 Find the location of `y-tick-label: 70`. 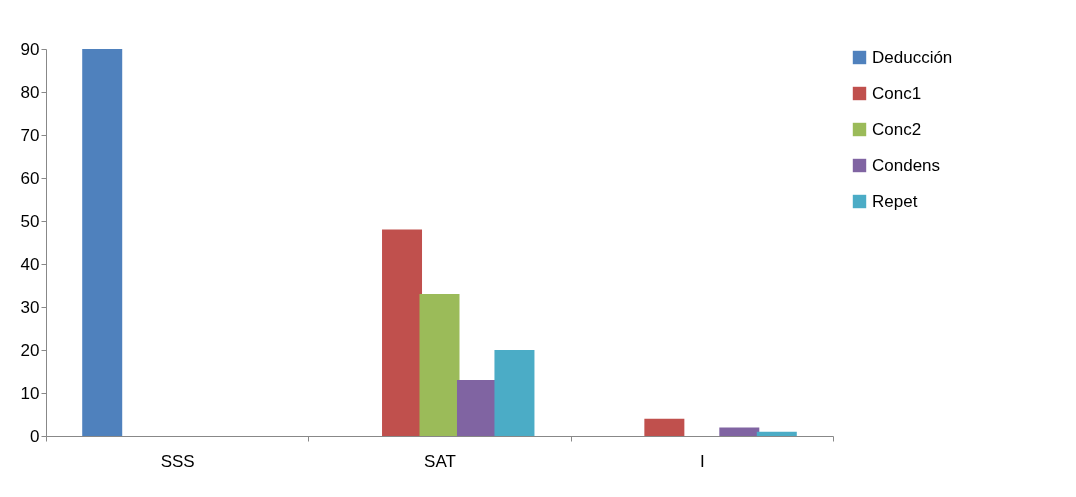

y-tick-label: 70 is located at coordinates (30, 135).